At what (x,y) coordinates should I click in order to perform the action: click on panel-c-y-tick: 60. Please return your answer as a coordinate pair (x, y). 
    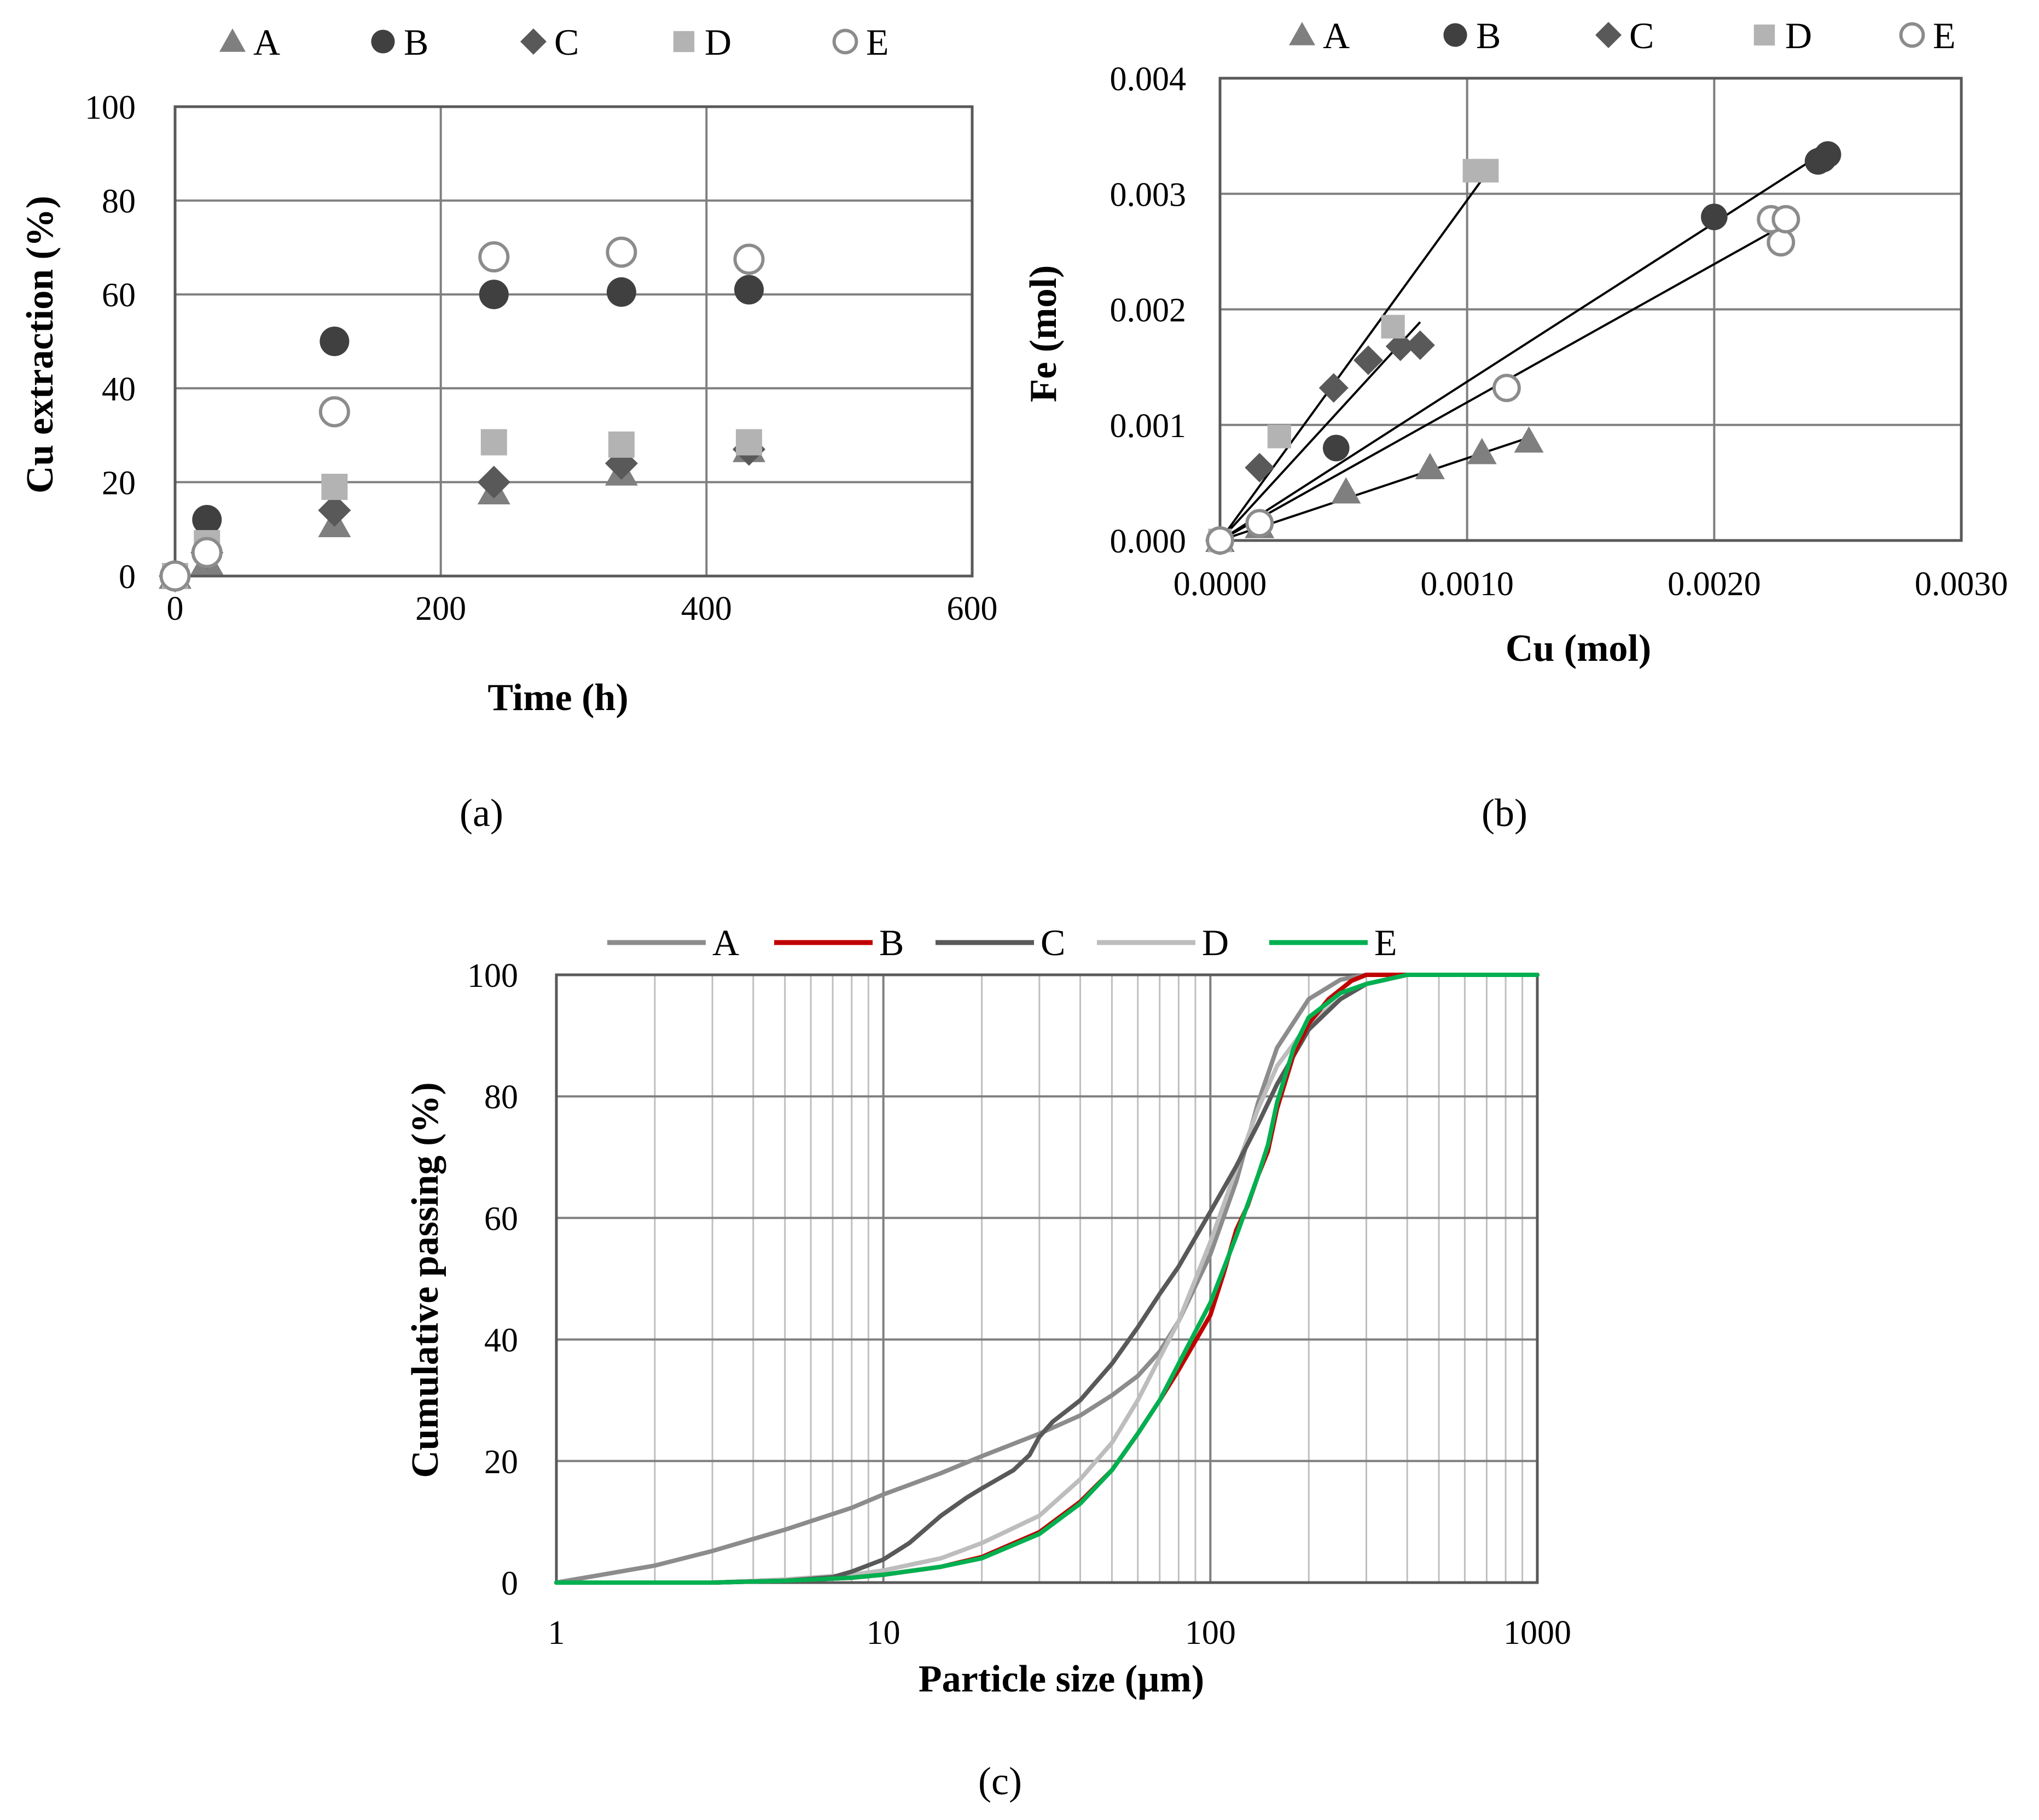
    Looking at the image, I should click on (501, 1218).